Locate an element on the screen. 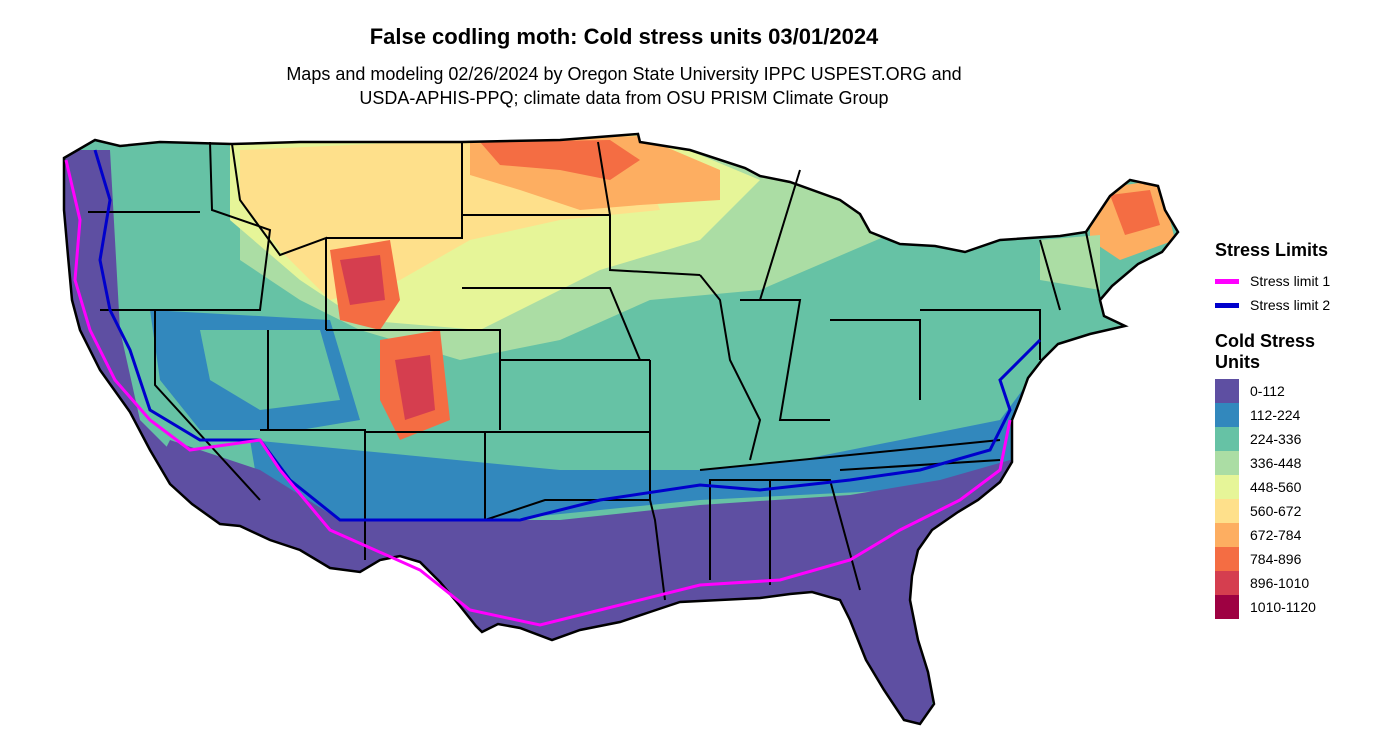  unit-entry-5: 560-672 is located at coordinates (1305, 511).